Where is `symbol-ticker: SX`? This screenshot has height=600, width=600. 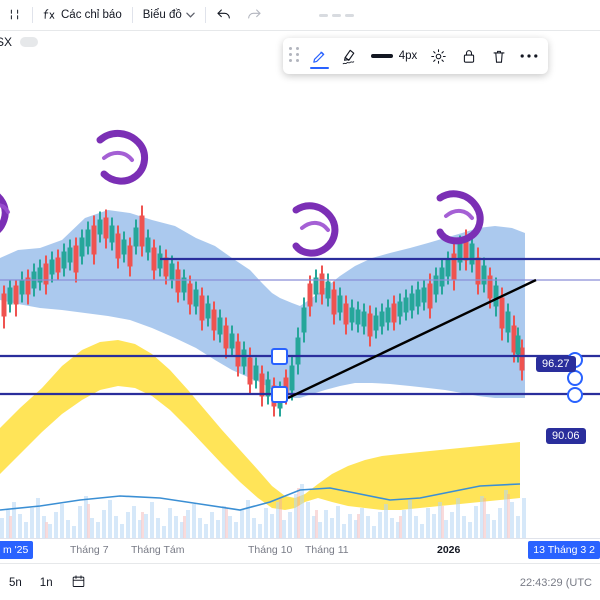 symbol-ticker: SX is located at coordinates (6, 42).